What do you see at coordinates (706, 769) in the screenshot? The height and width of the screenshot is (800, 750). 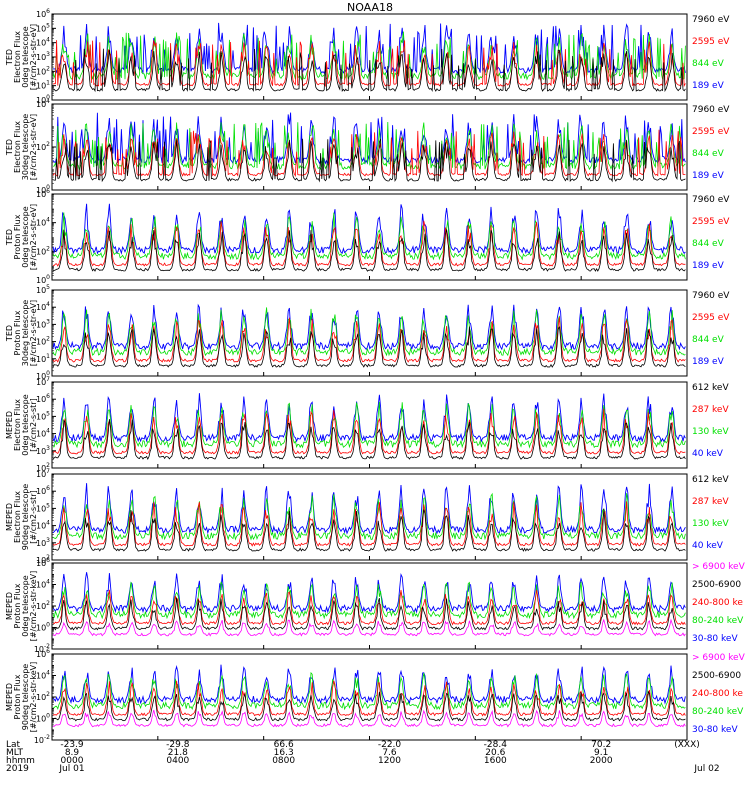 I see `x-label-date: Jul 02` at bounding box center [706, 769].